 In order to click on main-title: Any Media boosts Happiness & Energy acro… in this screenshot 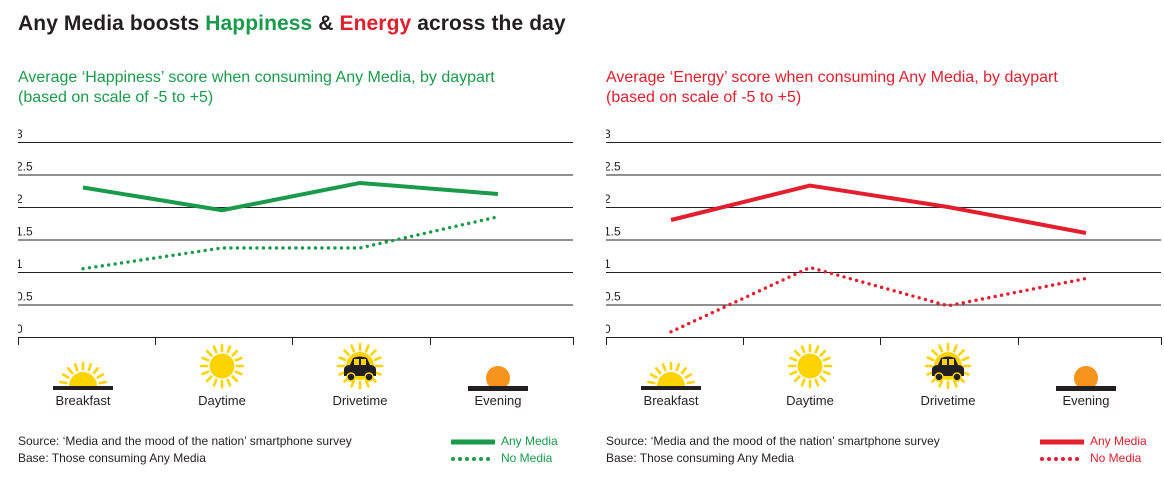, I will do `click(292, 24)`.